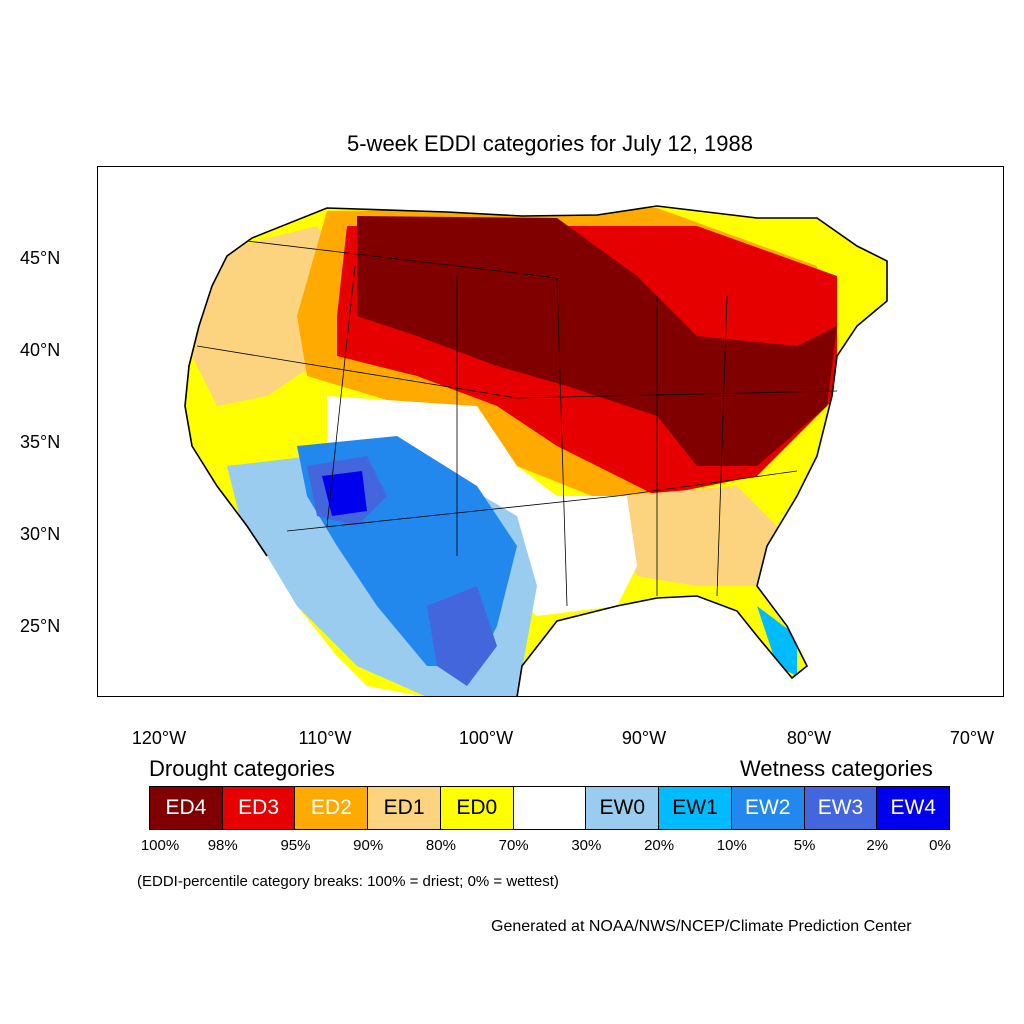 This screenshot has width=1024, height=1024. What do you see at coordinates (331, 808) in the screenshot?
I see `legend-box-ed2: ED2` at bounding box center [331, 808].